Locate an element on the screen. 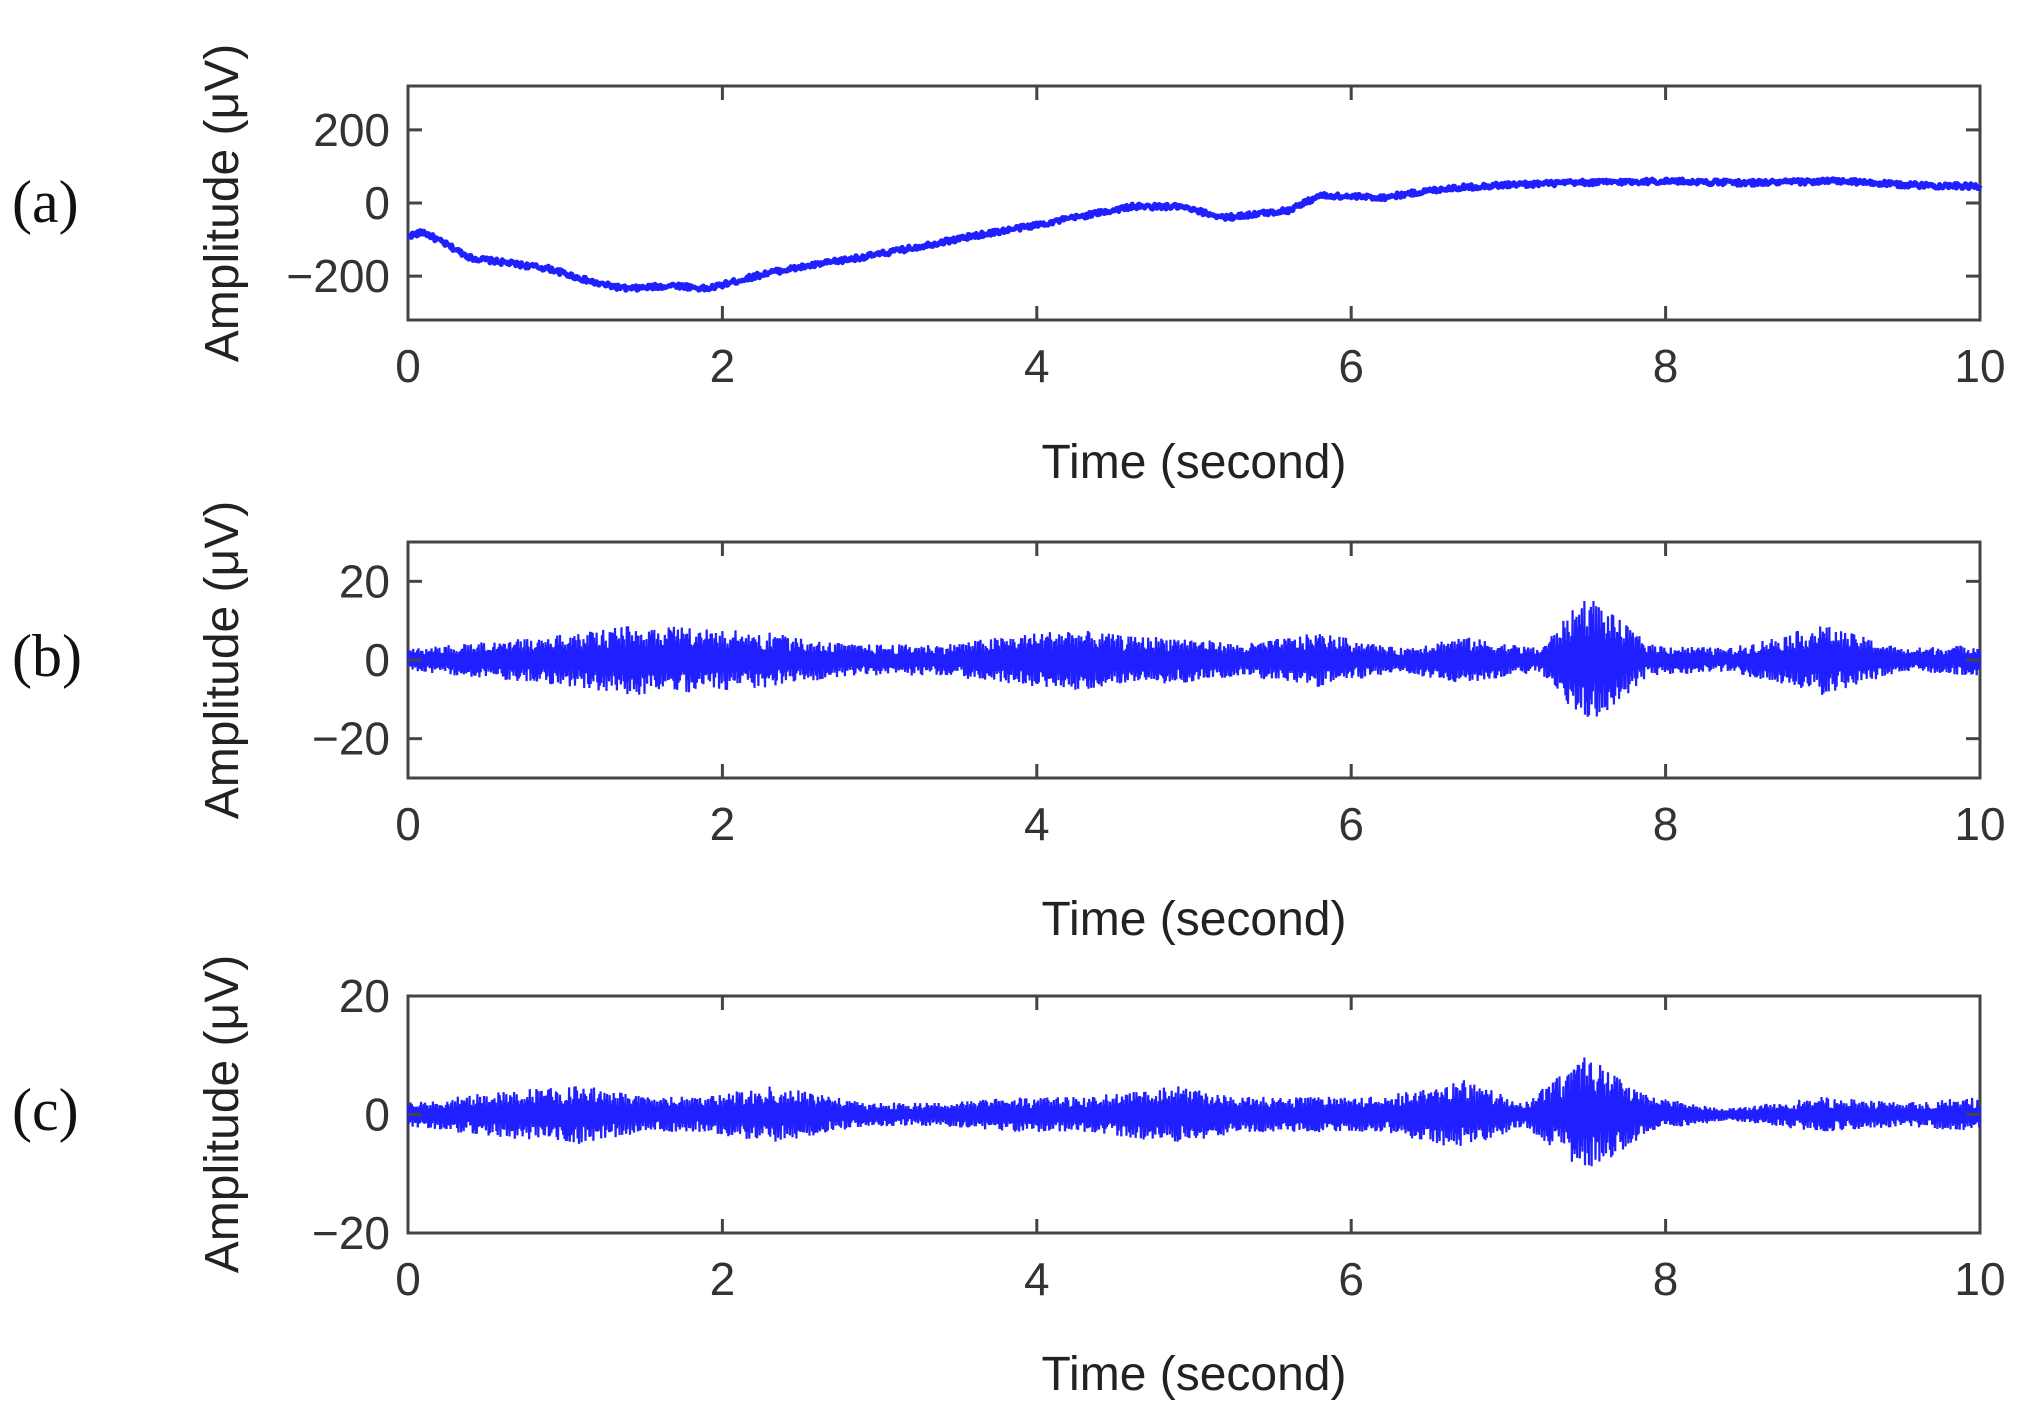  panel-label: (a) is located at coordinates (45, 202).